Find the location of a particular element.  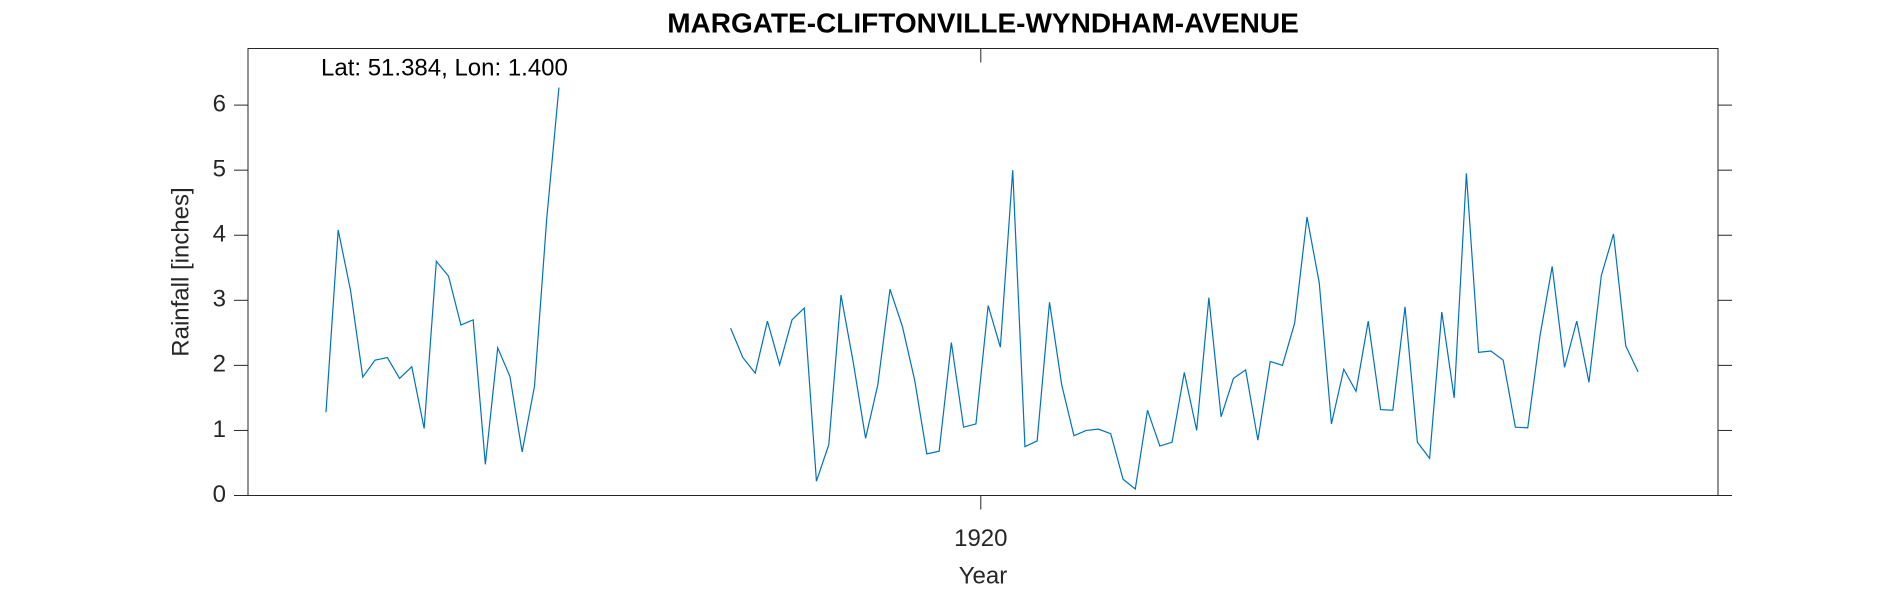

annotation: Lat: 51.384, Lon: 1.400 is located at coordinates (444, 67).